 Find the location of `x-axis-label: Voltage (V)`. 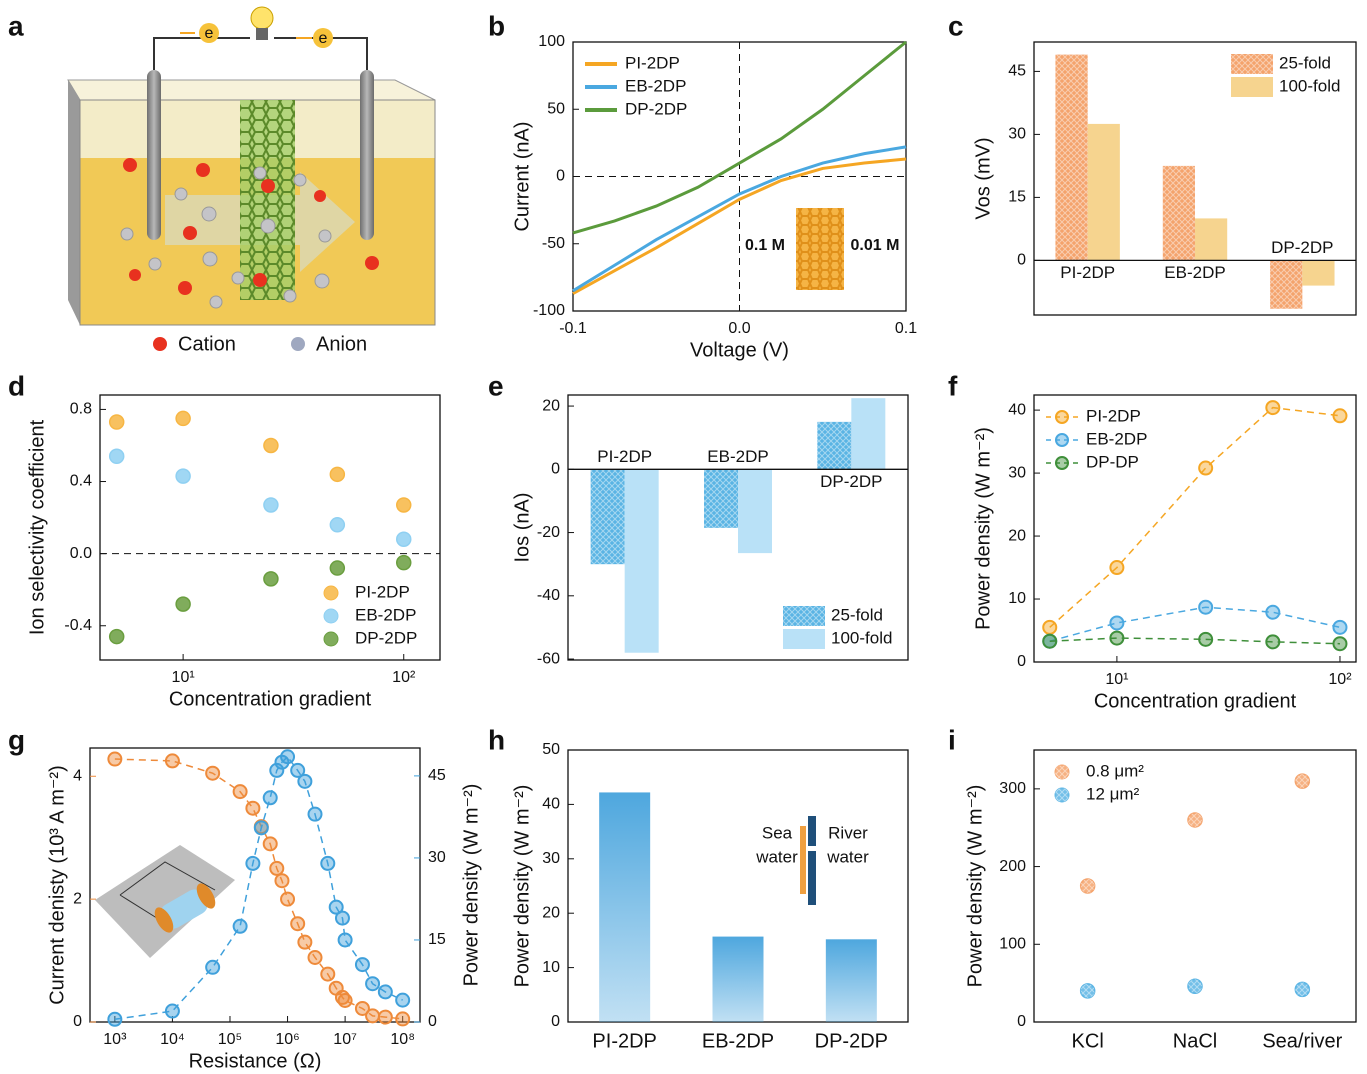

x-axis-label: Voltage (V) is located at coordinates (739, 350).